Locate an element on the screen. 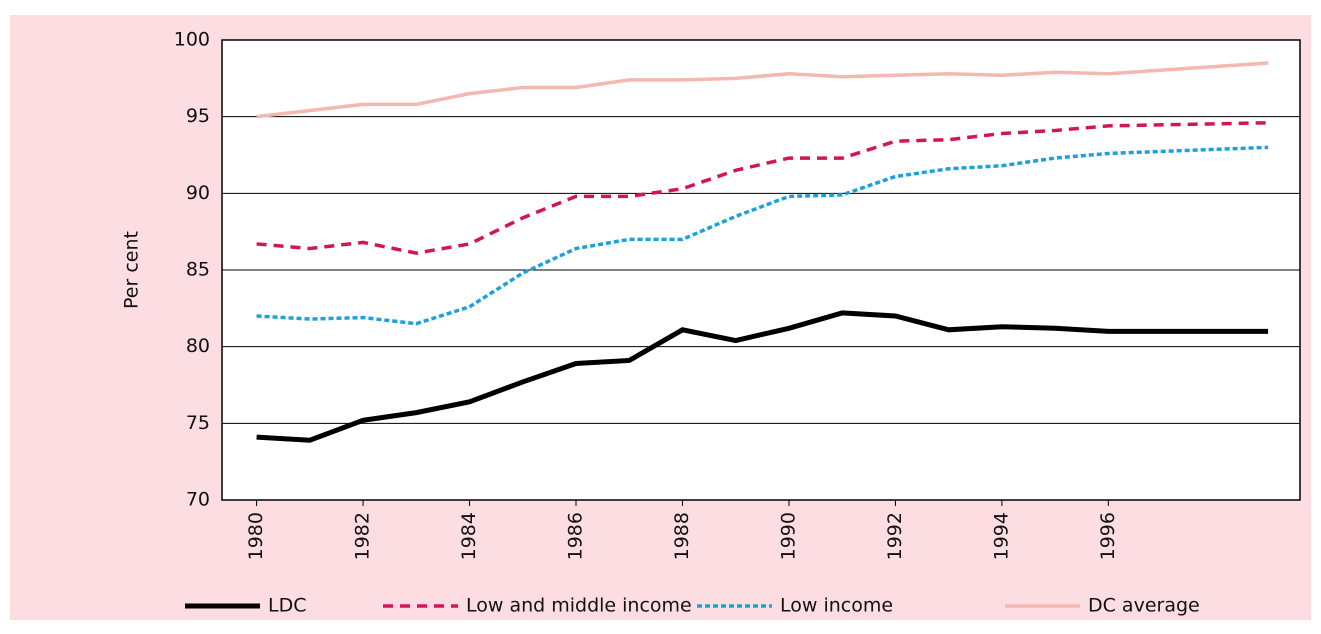 This screenshot has width=1321, height=634. legend-label: Low income is located at coordinates (836, 606).